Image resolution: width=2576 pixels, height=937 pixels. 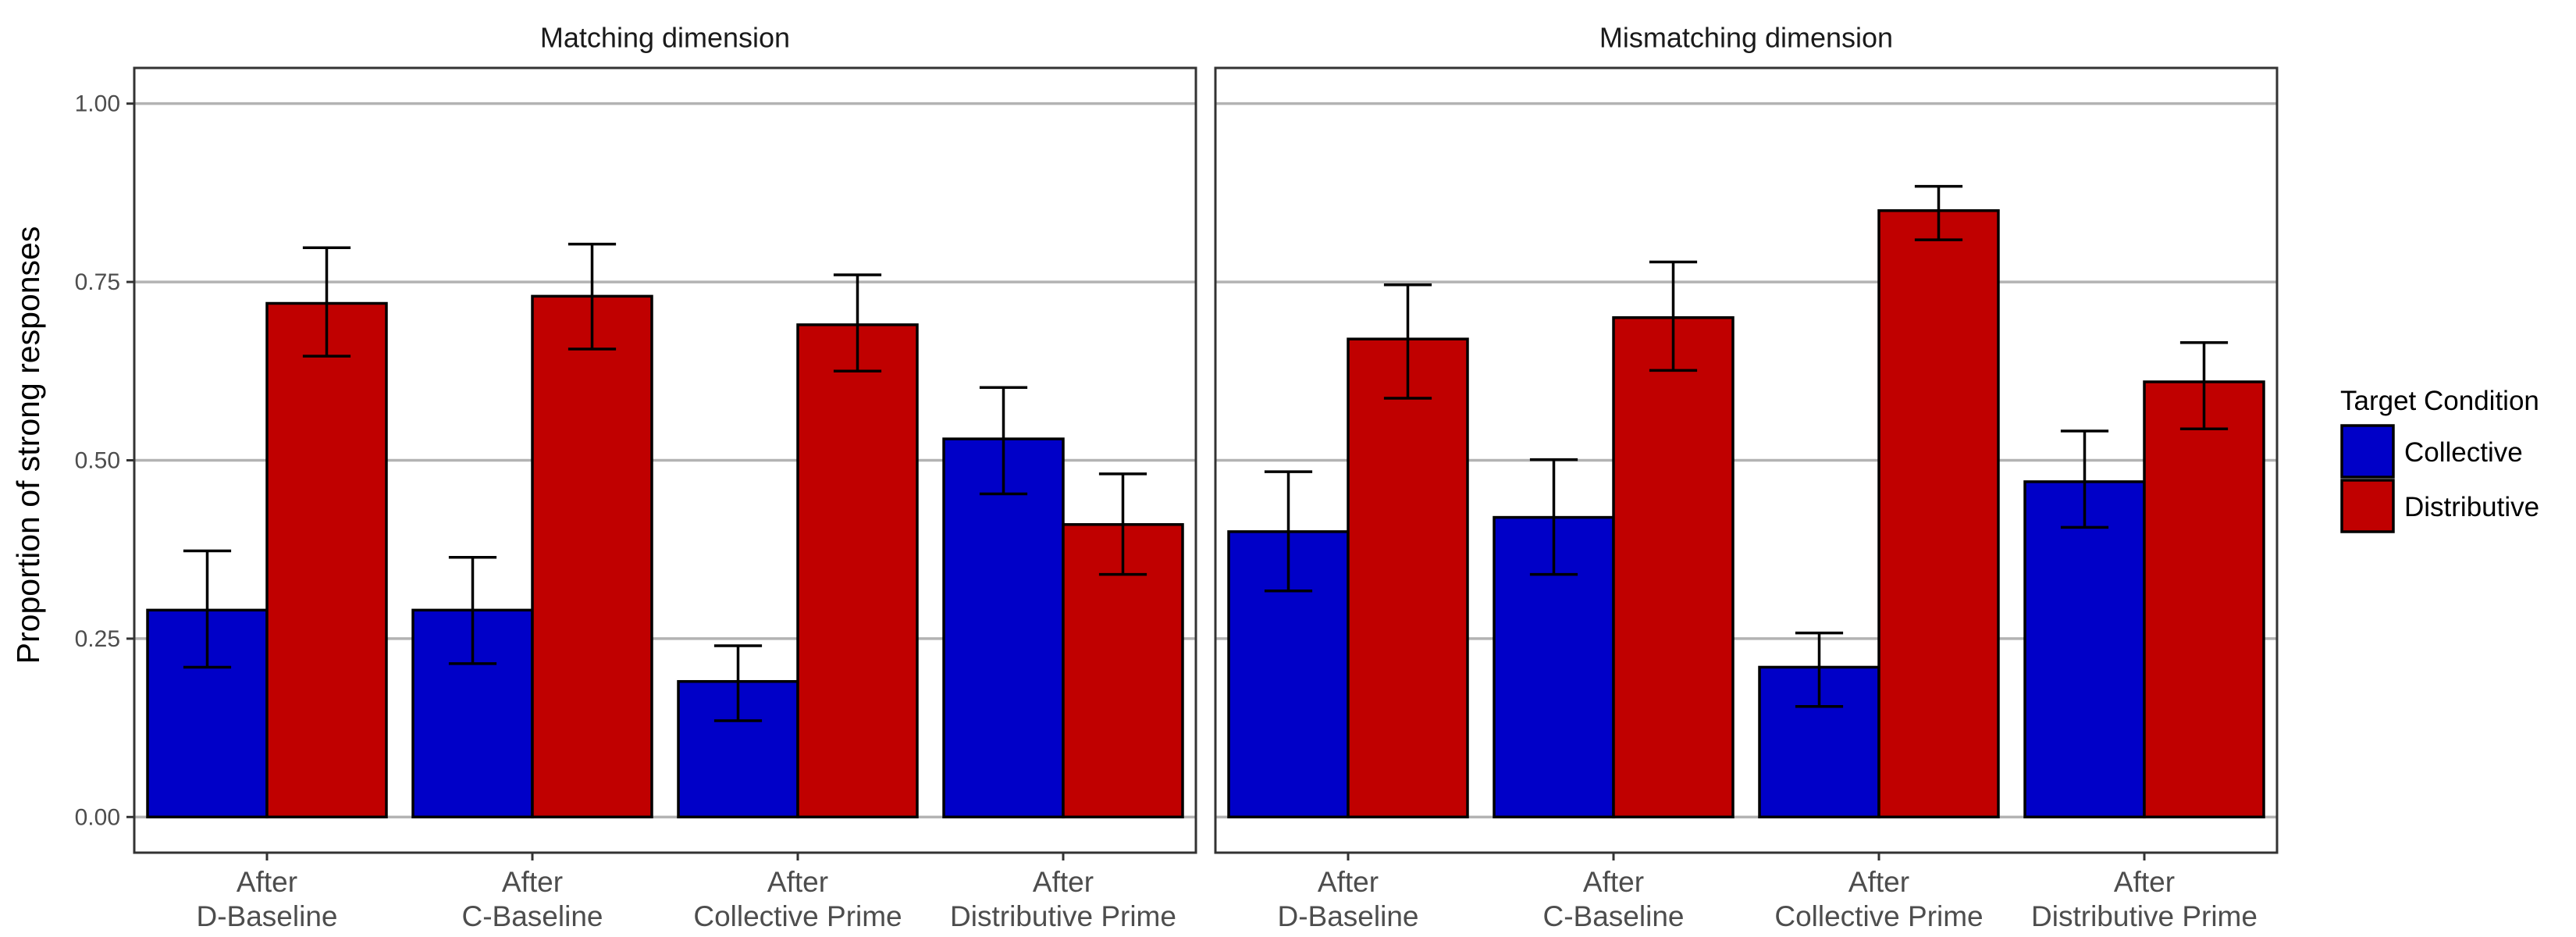 I want to click on legend: Target Condition Collective Distributive, so click(x=2439, y=459).